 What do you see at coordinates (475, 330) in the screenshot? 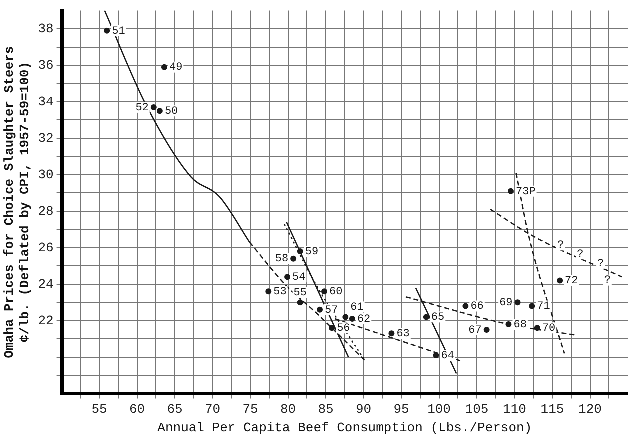
I see `annotation: 67` at bounding box center [475, 330].